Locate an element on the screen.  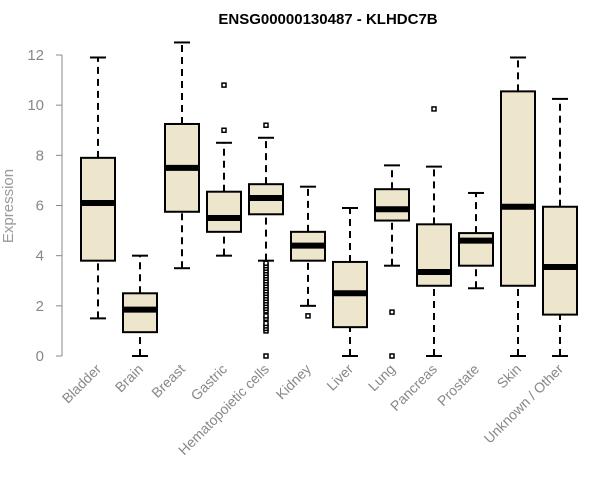
box-brain is located at coordinates (140, 305).